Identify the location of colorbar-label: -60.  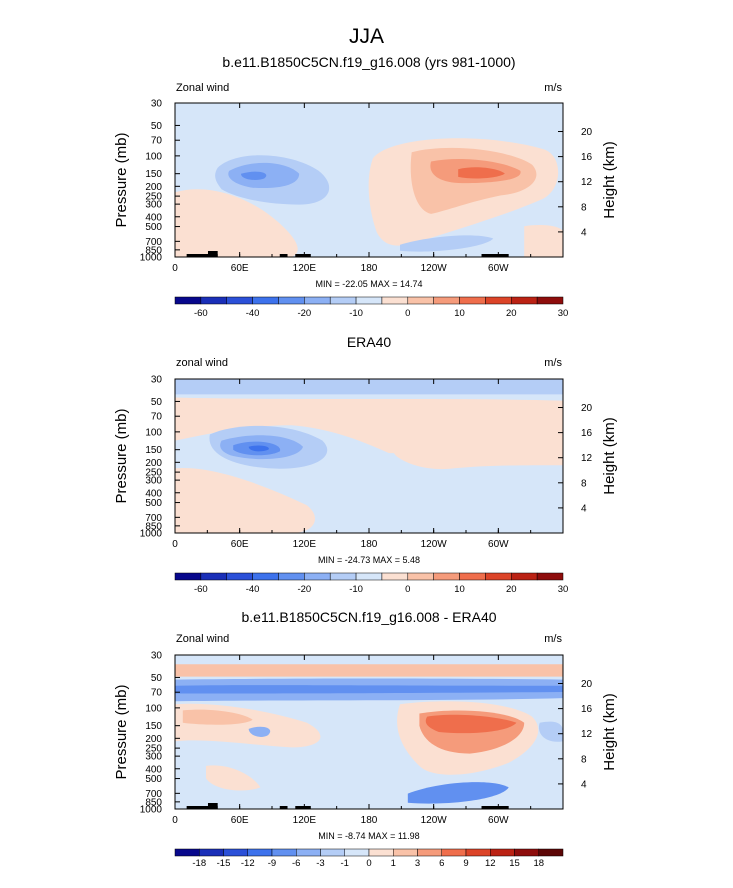
(201, 313).